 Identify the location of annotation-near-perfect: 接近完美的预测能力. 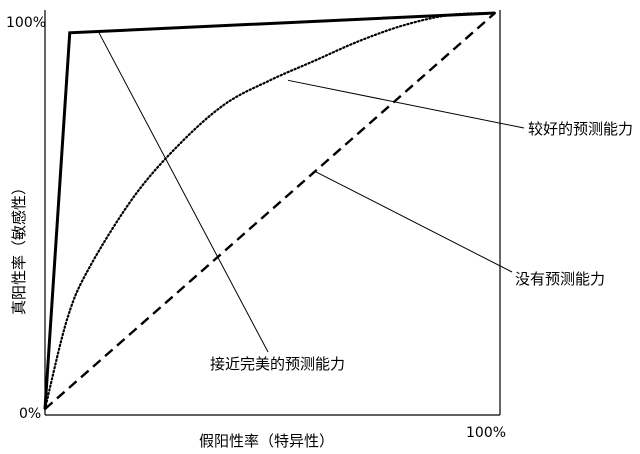
(277, 364).